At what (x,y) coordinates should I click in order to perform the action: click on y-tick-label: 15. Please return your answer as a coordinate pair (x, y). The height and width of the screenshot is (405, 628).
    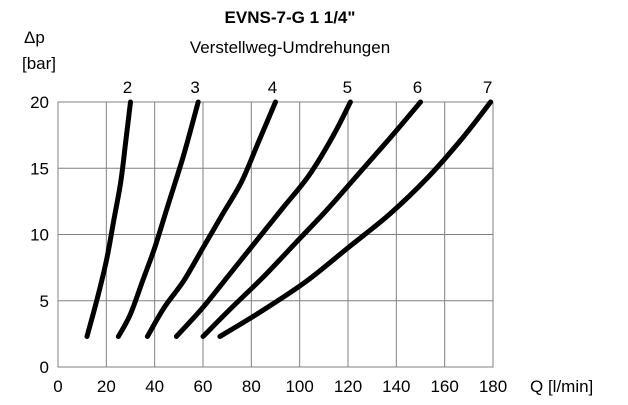
    Looking at the image, I should click on (39, 168).